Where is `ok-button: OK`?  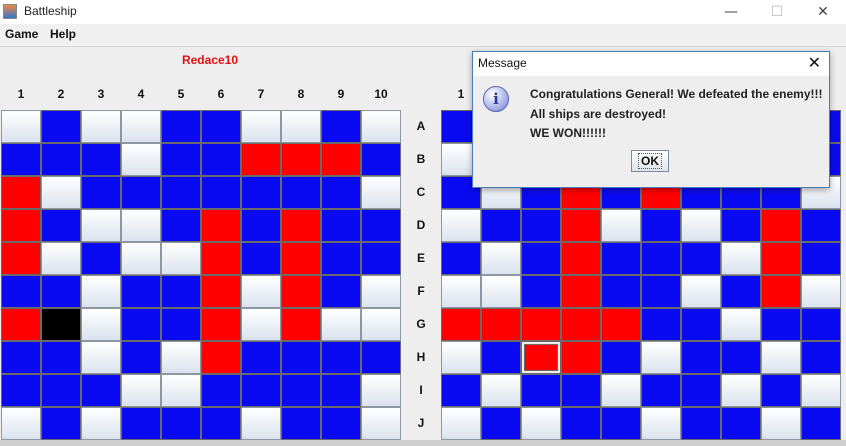 ok-button: OK is located at coordinates (650, 161).